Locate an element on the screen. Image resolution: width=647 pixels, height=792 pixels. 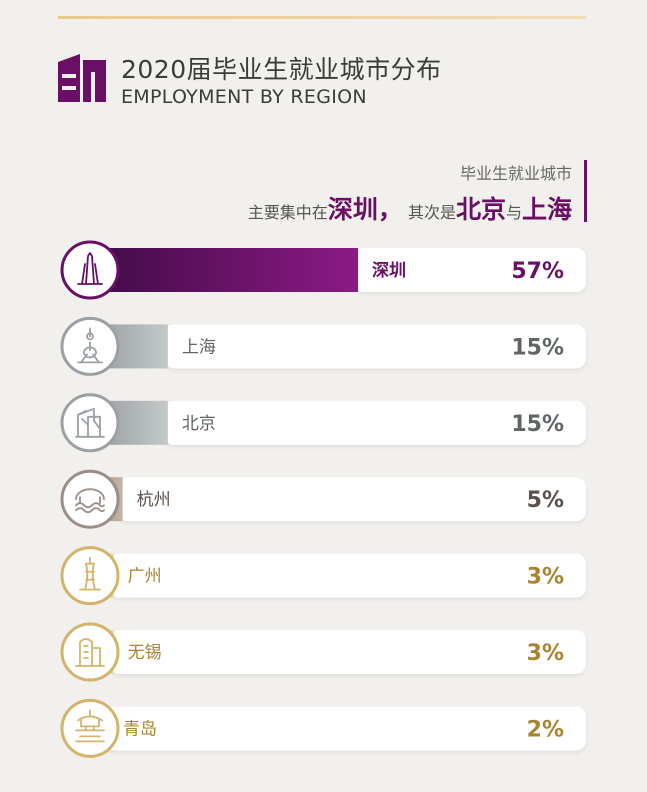
summary-line2: 主要集中在深圳， 其次是北京与上海 is located at coordinates (410, 208).